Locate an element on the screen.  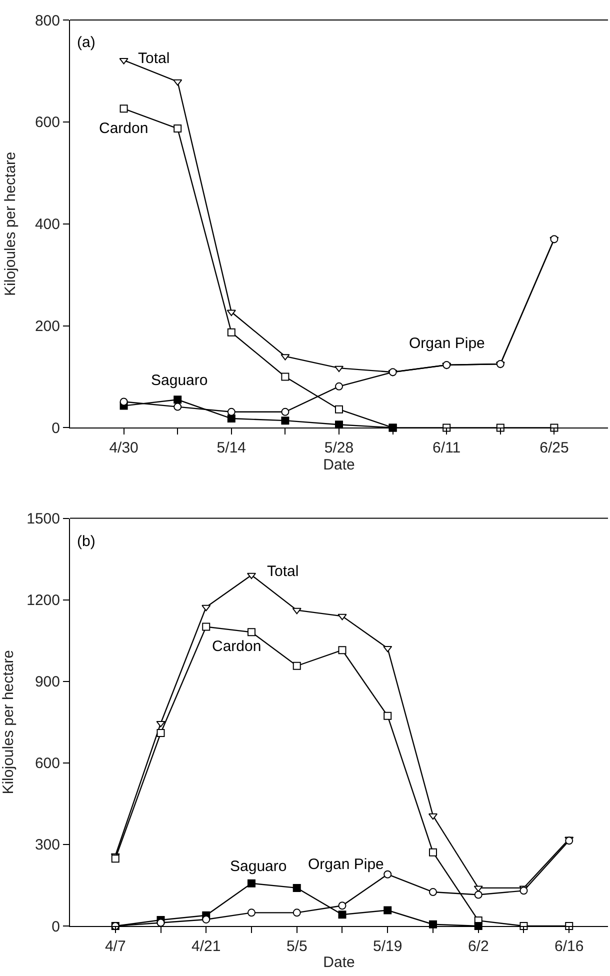
x-tick-label: 5/14 is located at coordinates (231, 448).